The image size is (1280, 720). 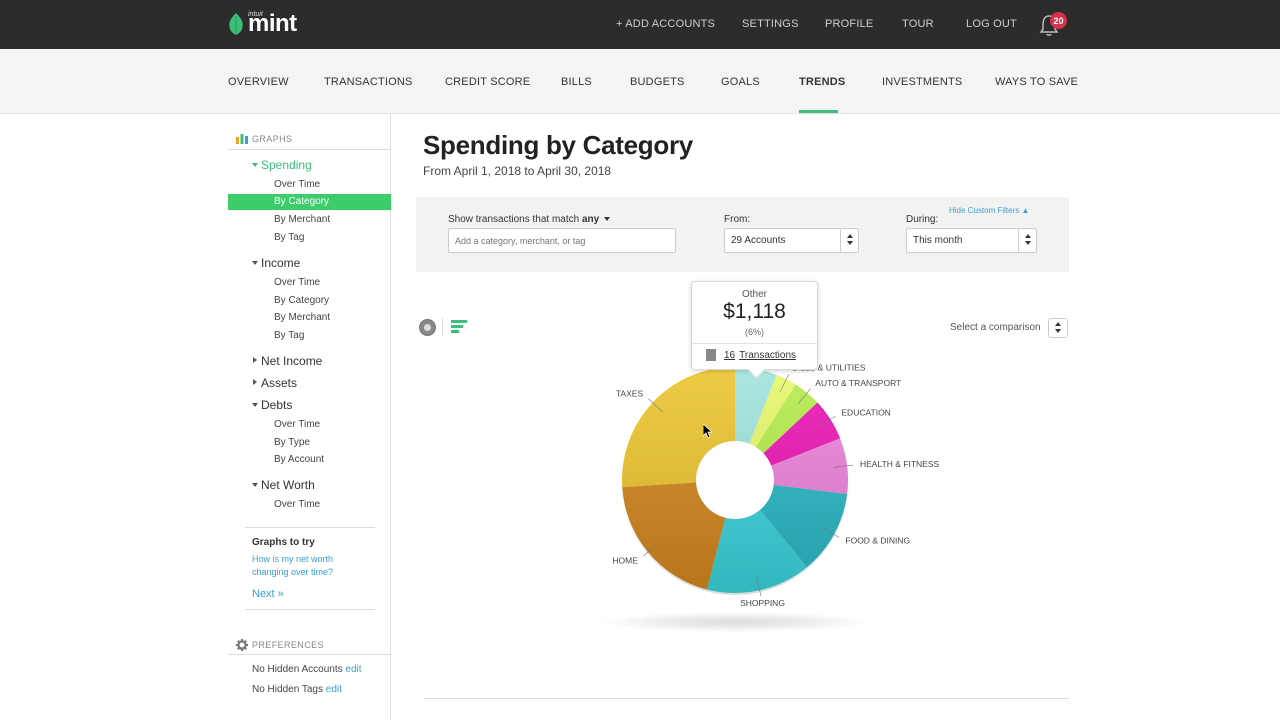 What do you see at coordinates (989, 210) in the screenshot?
I see `hide-custom-filters-link: Hide Custom Filters ▲` at bounding box center [989, 210].